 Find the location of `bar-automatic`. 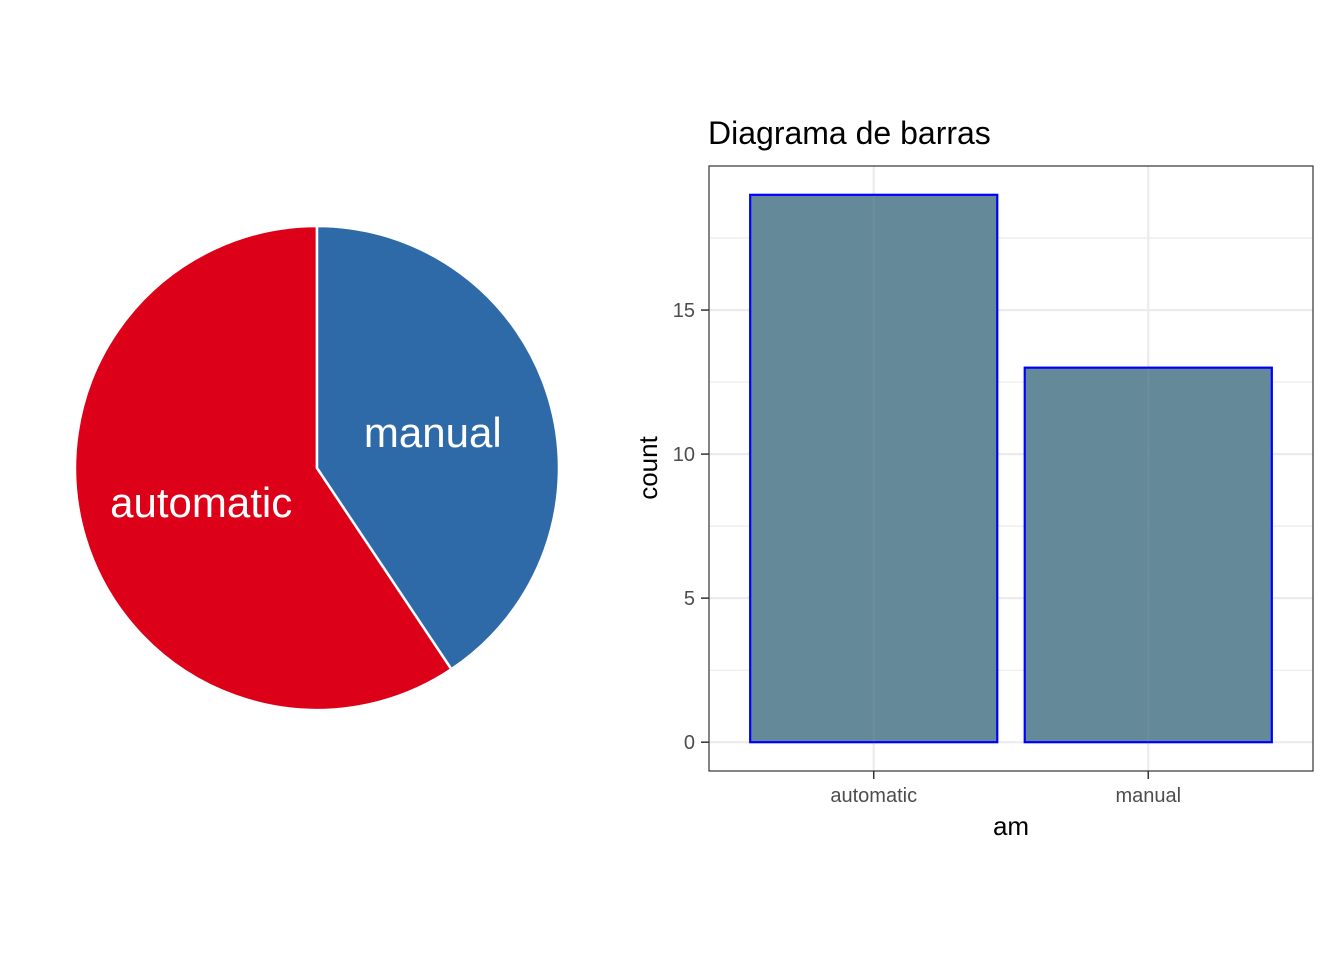

bar-automatic is located at coordinates (874, 468).